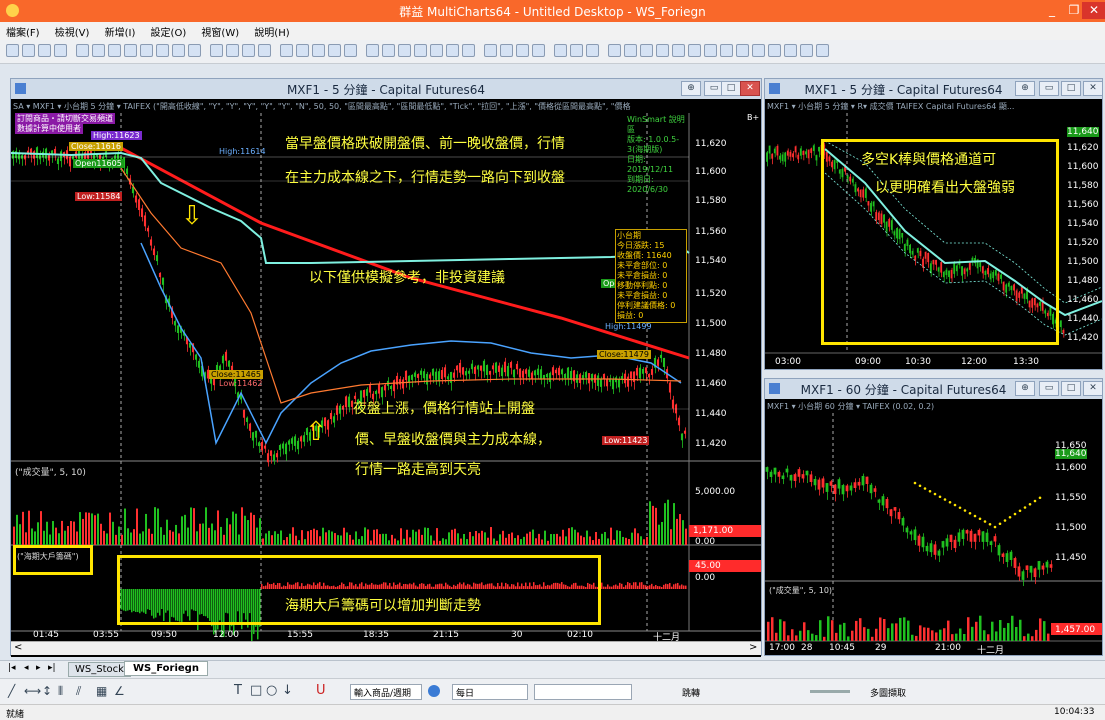 Image resolution: width=1105 pixels, height=720 pixels. Describe the element at coordinates (23, 33) in the screenshot. I see `menu-file: 檔案(F)` at that location.